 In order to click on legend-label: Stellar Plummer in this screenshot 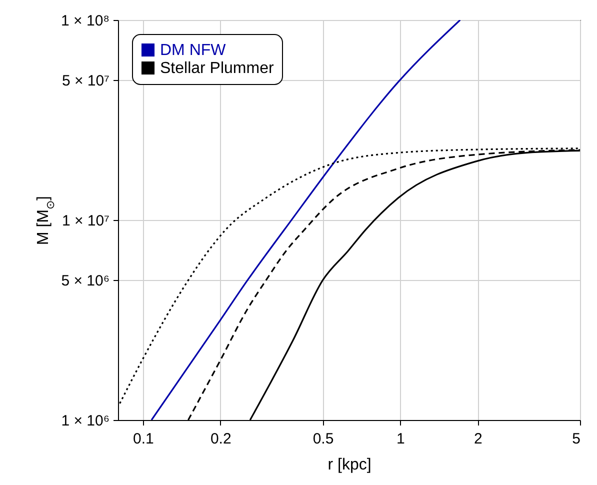, I will do `click(217, 68)`.